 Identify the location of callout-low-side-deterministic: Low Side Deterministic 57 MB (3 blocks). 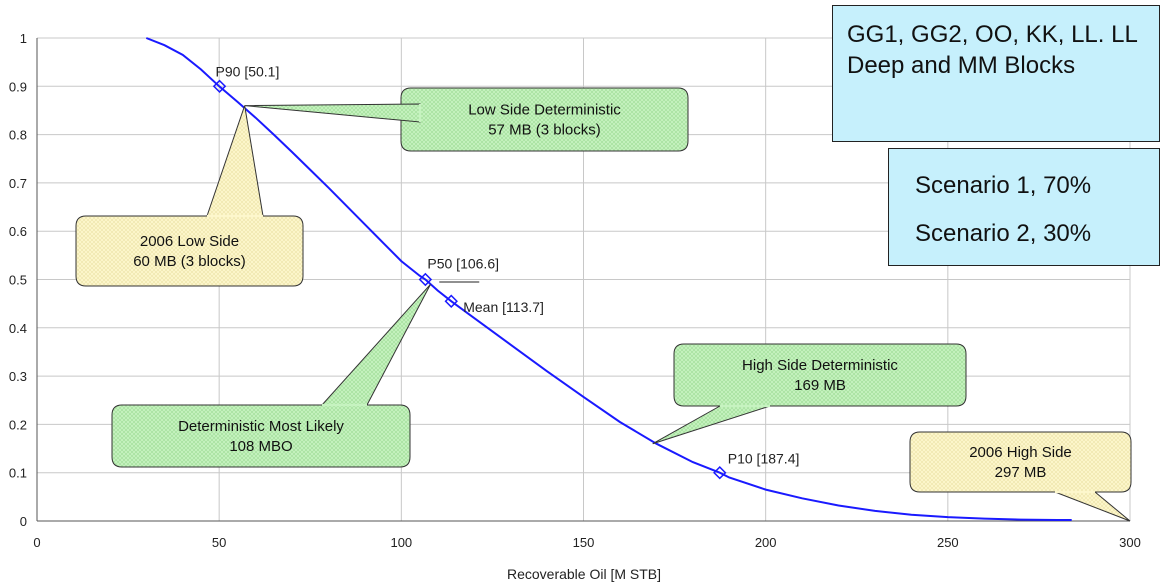
(466, 119).